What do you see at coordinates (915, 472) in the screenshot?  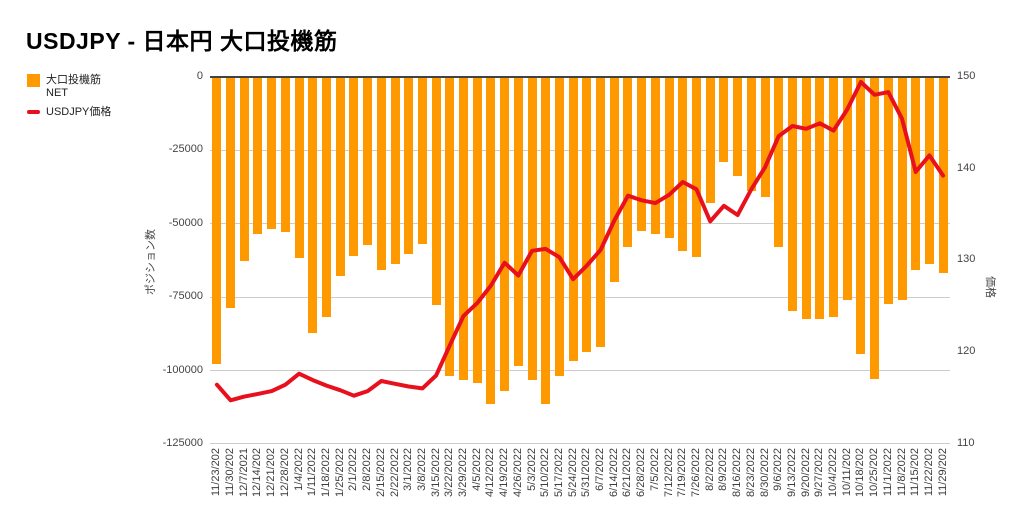 I see `x-axis-tick-label: 11/15/202` at bounding box center [915, 472].